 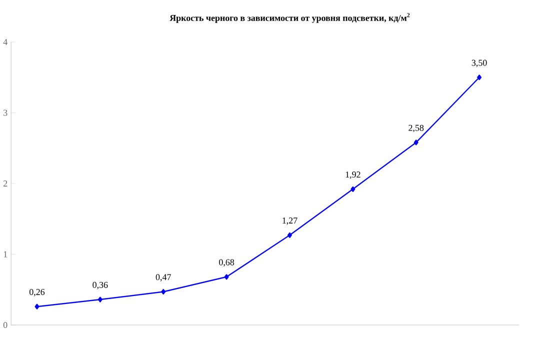 What do you see at coordinates (37, 292) in the screenshot?
I see `data-label: 0,26` at bounding box center [37, 292].